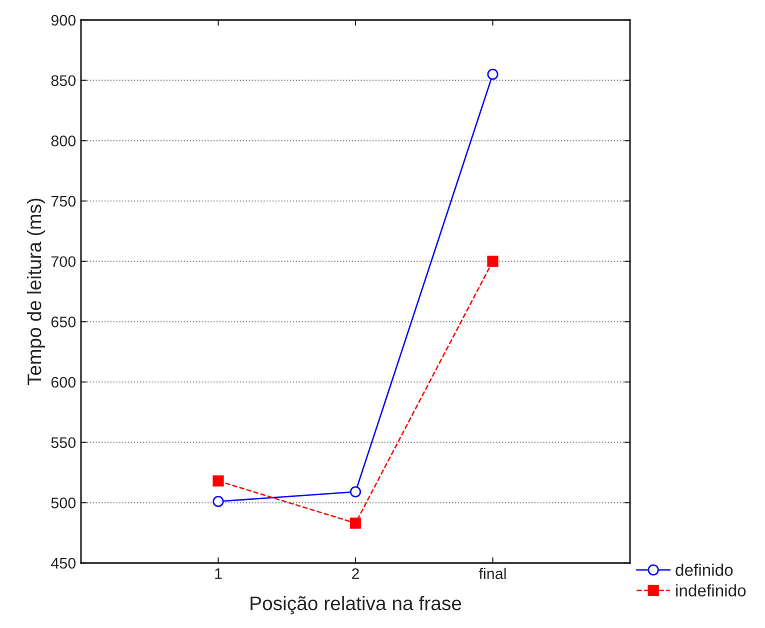 This screenshot has height=628, width=765. Describe the element at coordinates (355, 573) in the screenshot. I see `x-tick-label: 2` at that location.